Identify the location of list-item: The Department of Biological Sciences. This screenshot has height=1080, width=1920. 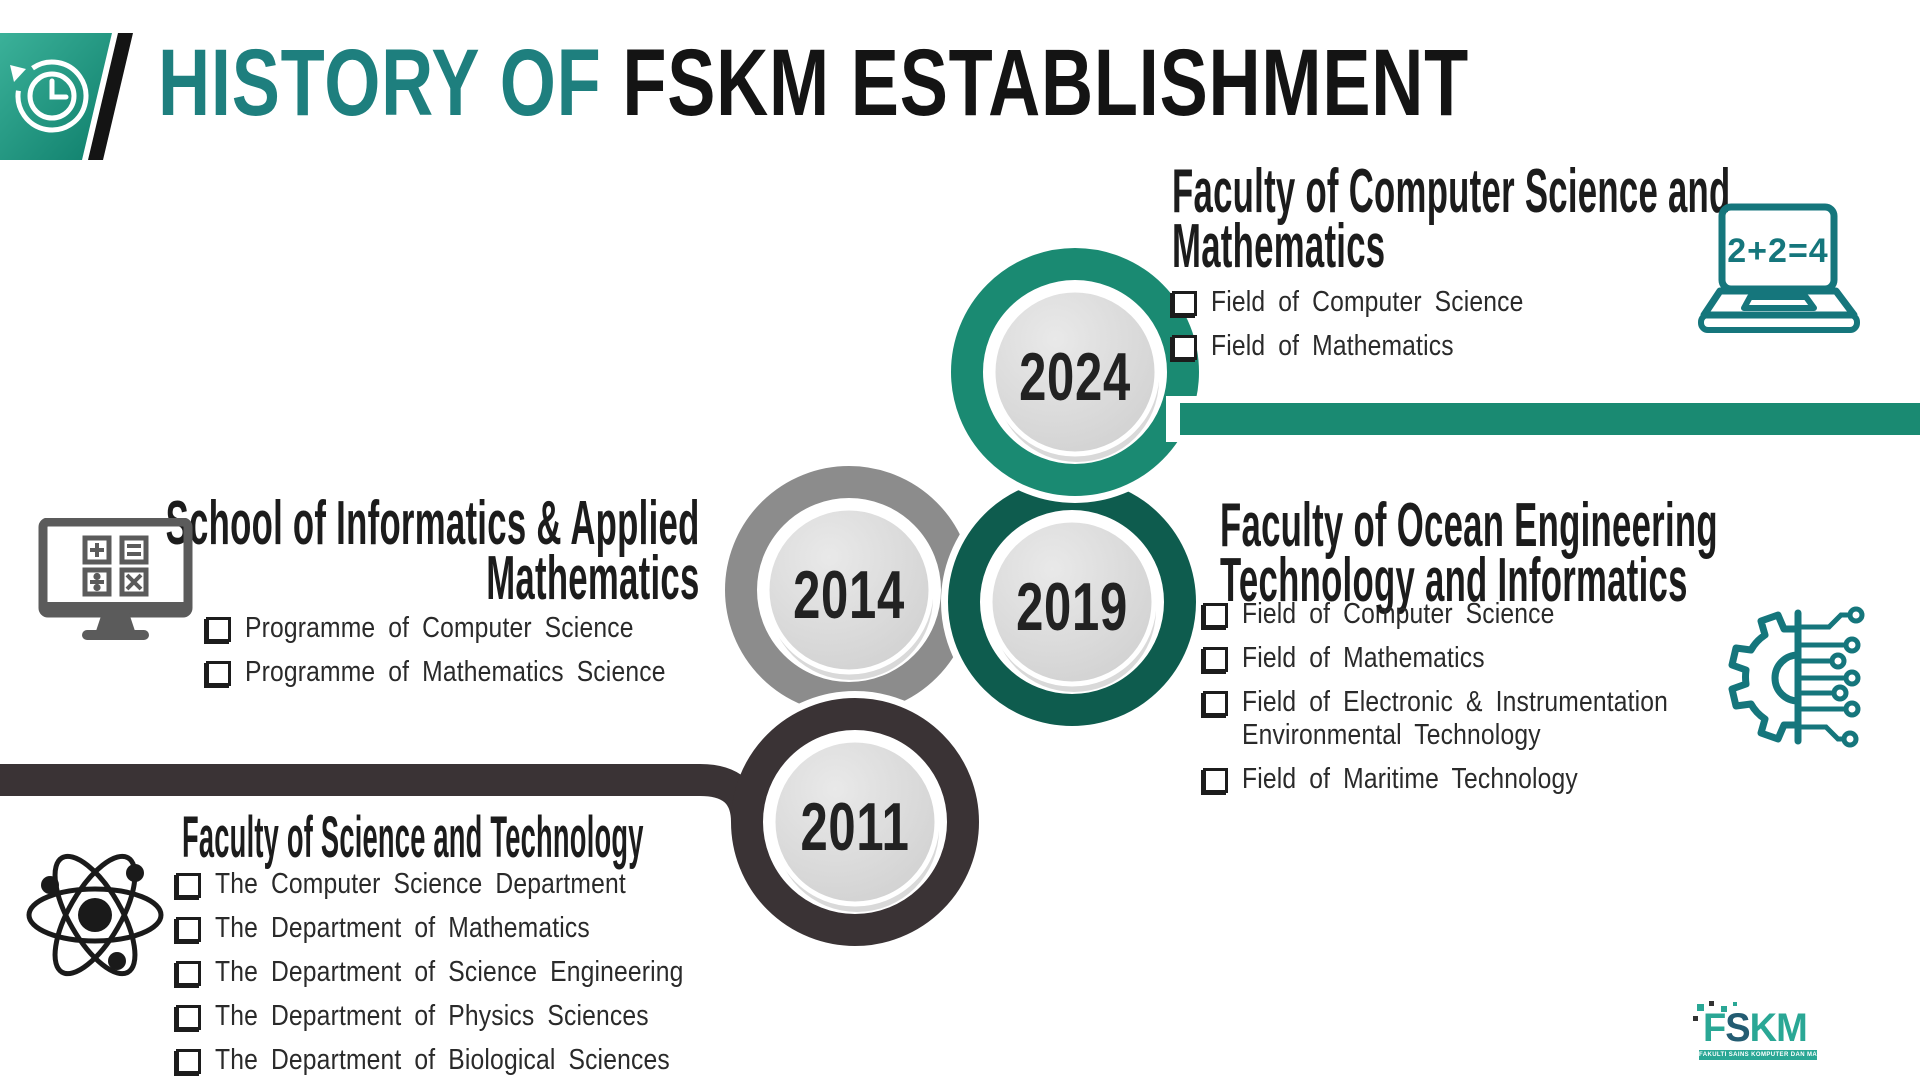
(496, 1060).